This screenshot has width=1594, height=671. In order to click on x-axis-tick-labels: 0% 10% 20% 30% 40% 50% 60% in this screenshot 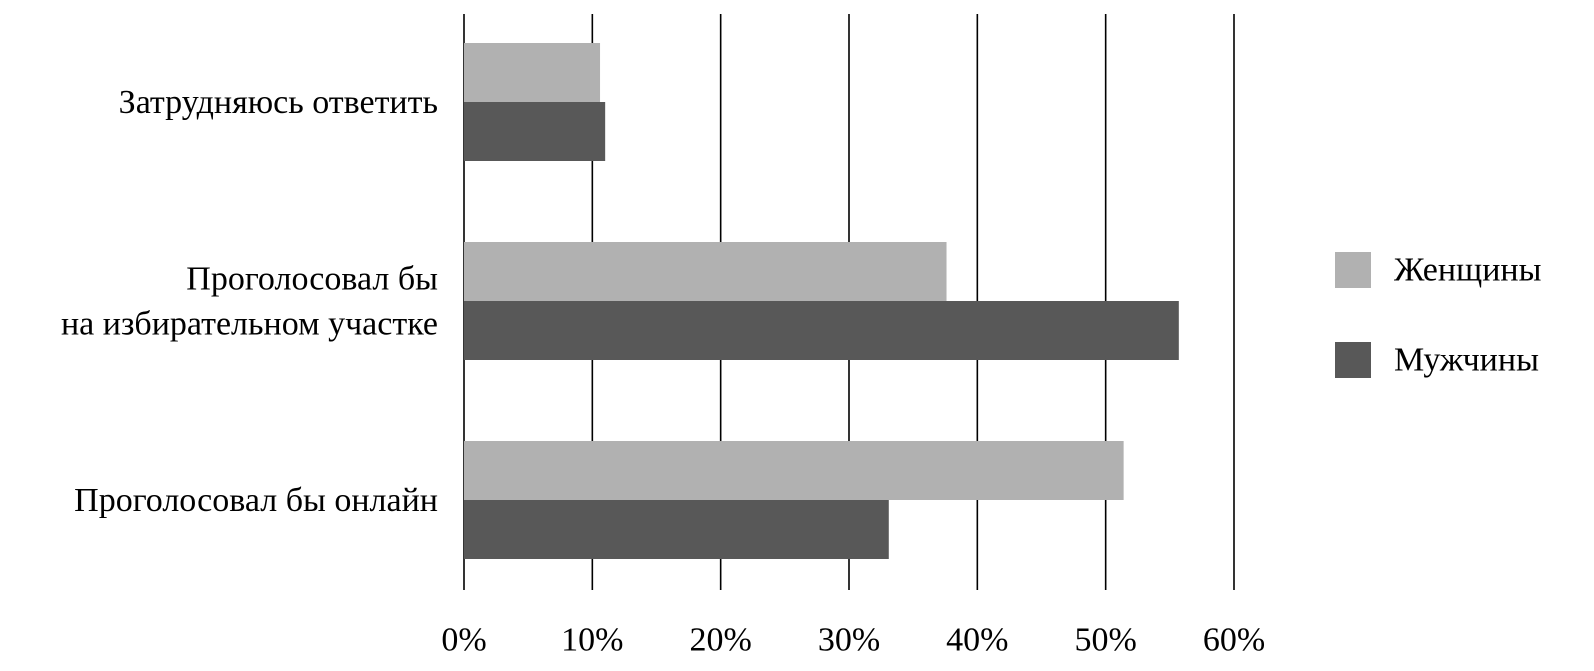, I will do `click(853, 640)`.